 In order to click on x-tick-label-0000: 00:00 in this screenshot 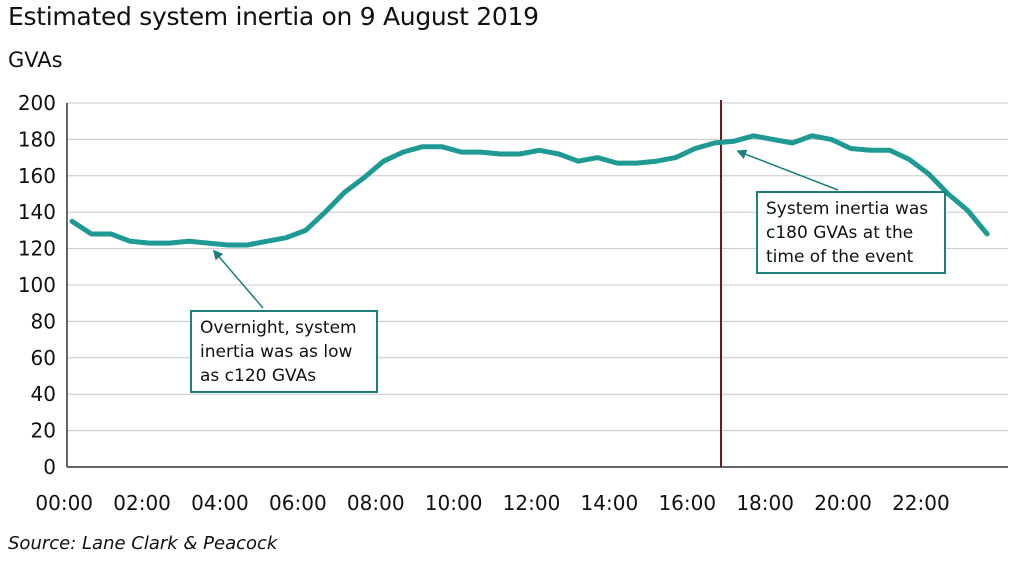, I will do `click(64, 503)`.